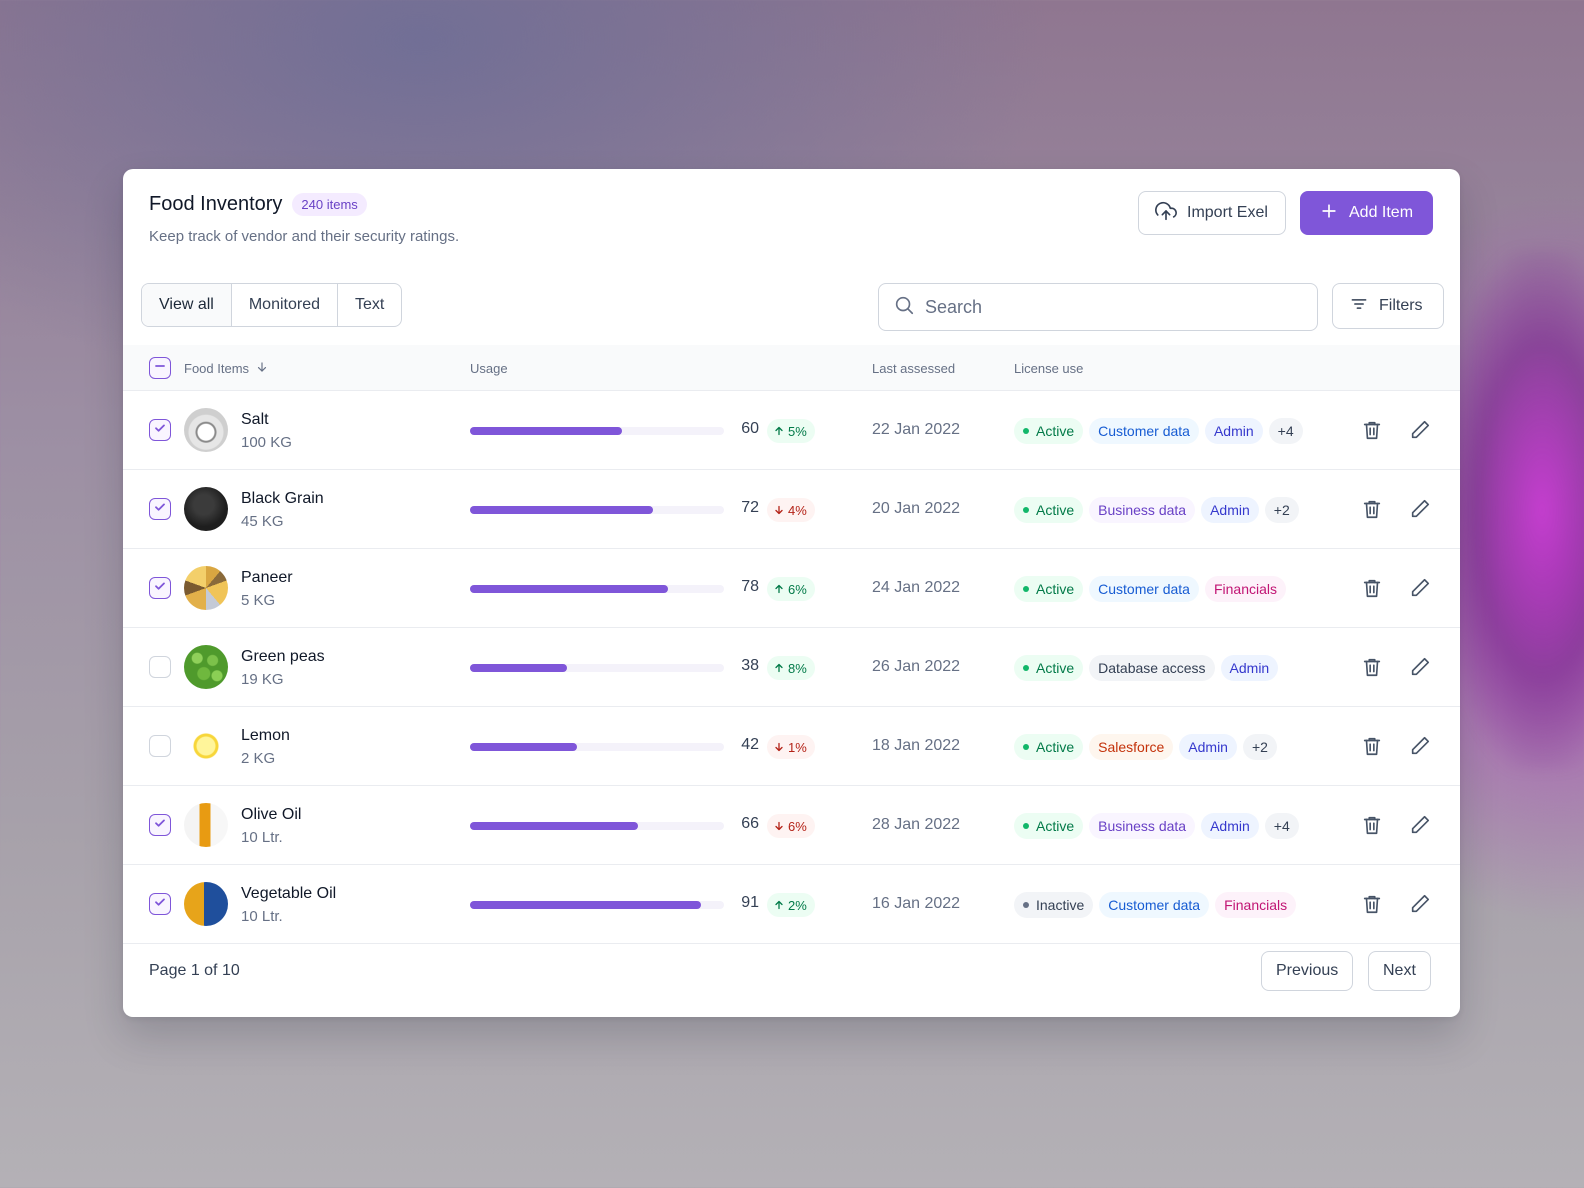 The height and width of the screenshot is (1188, 1584). What do you see at coordinates (1388, 306) in the screenshot?
I see `filters-button: Filters` at bounding box center [1388, 306].